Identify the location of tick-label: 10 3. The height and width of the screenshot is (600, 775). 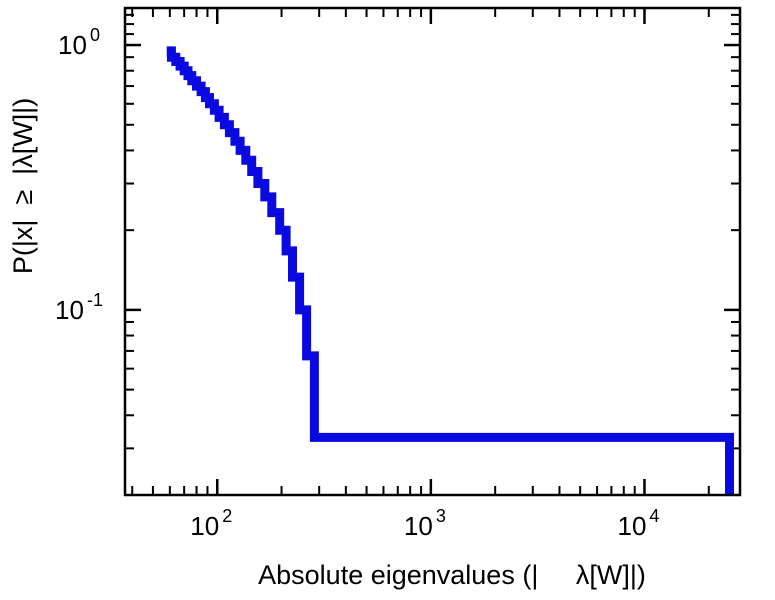
(425, 523).